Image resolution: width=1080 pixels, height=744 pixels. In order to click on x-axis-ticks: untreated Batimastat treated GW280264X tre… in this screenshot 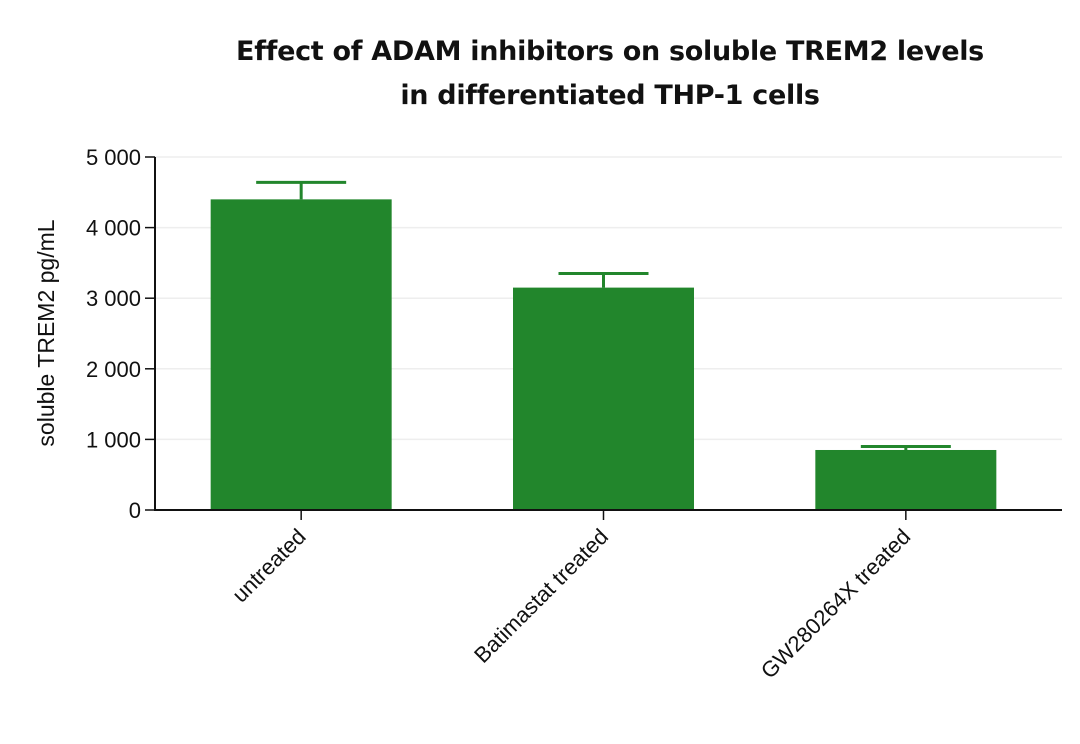, I will do `click(571, 596)`.